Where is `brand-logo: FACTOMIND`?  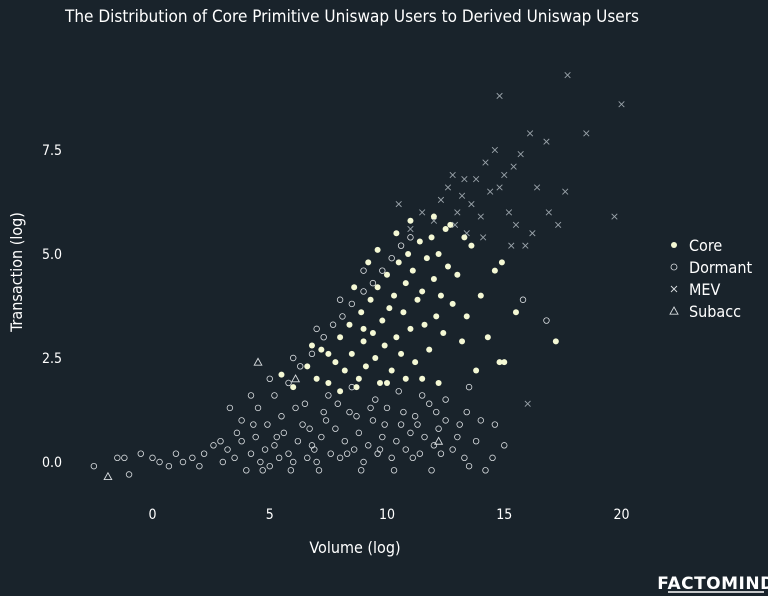 brand-logo: FACTOMIND is located at coordinates (712, 584).